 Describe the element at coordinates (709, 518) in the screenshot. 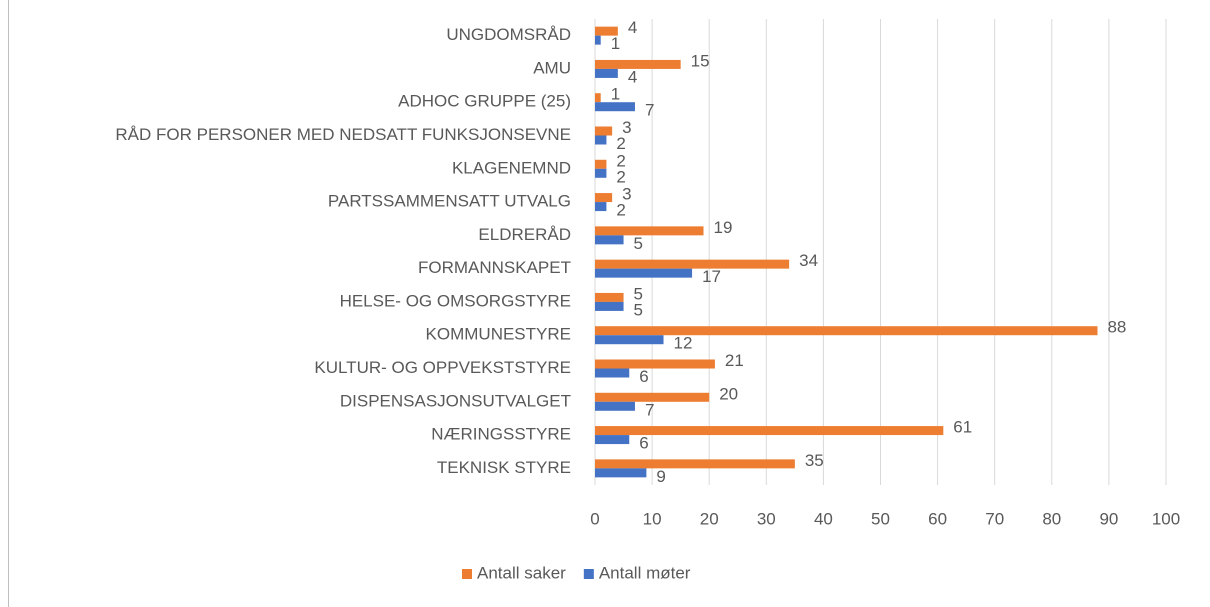

I see `x-tick-label: 20` at that location.